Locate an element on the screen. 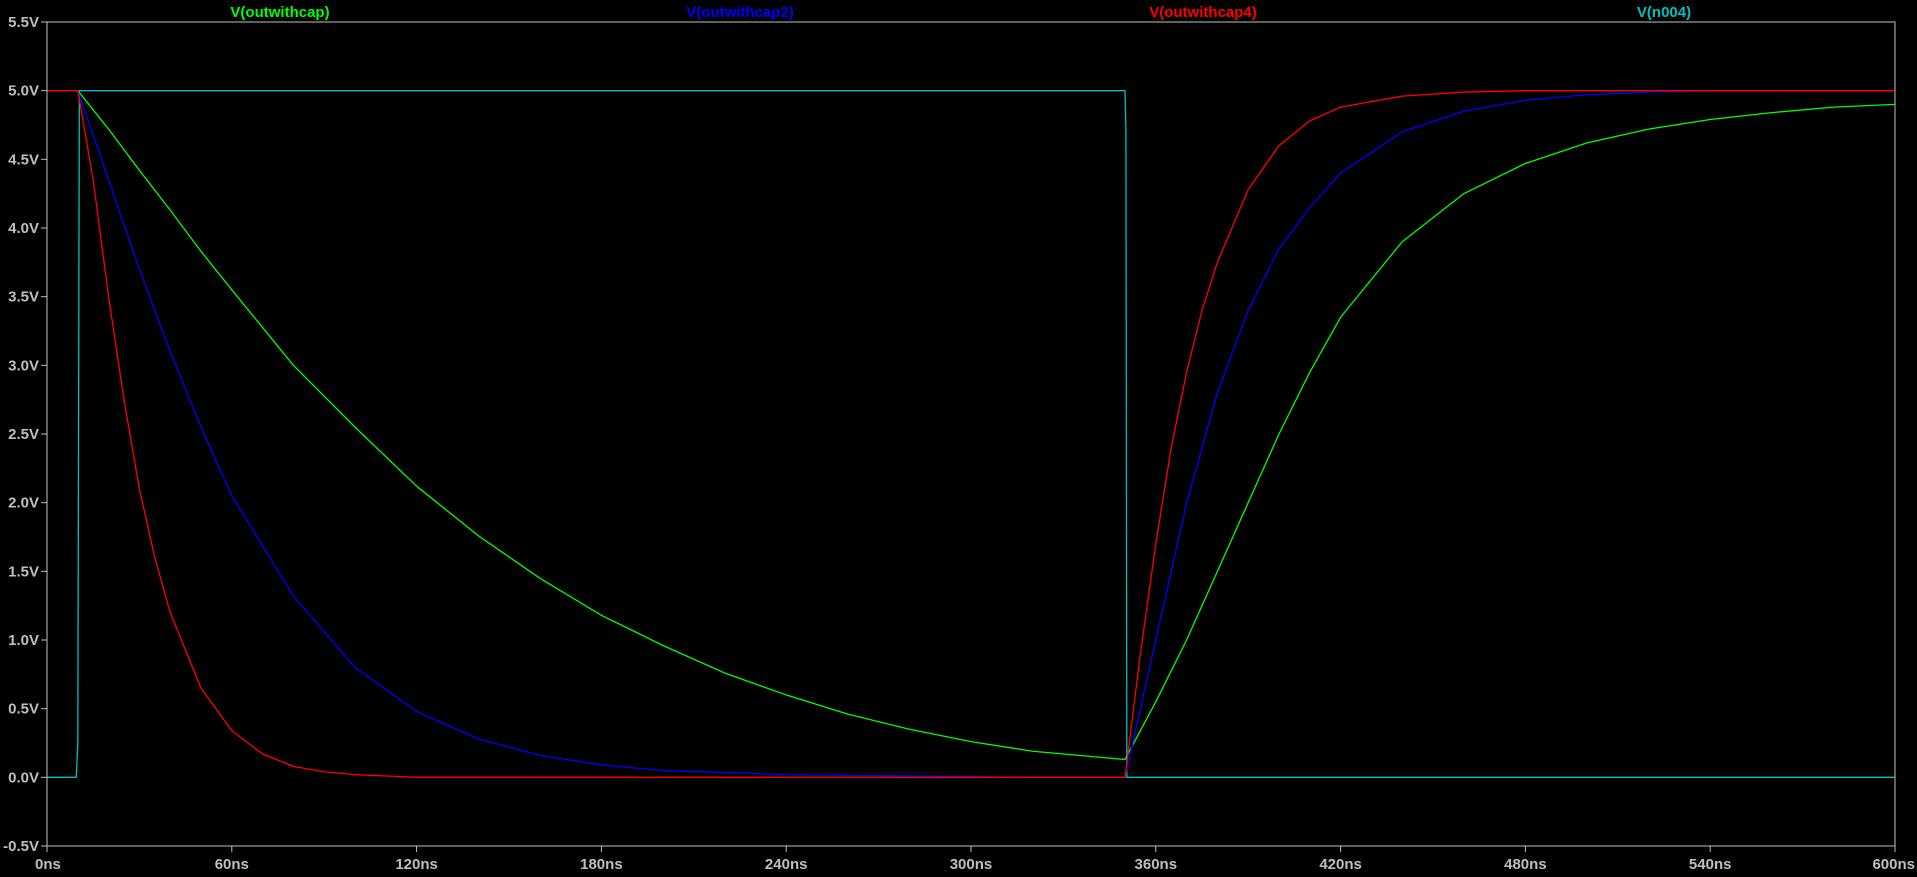  x-tick-label: 360ns is located at coordinates (1156, 864).